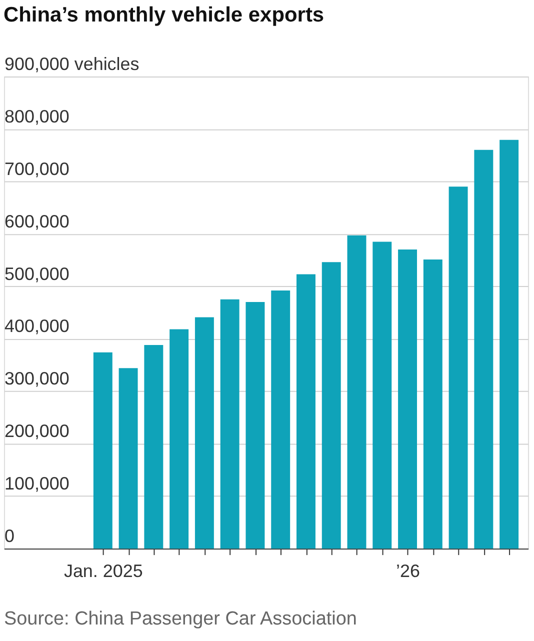 This screenshot has width=534, height=641. What do you see at coordinates (37, 116) in the screenshot?
I see `y-tick-label: 800,000` at bounding box center [37, 116].